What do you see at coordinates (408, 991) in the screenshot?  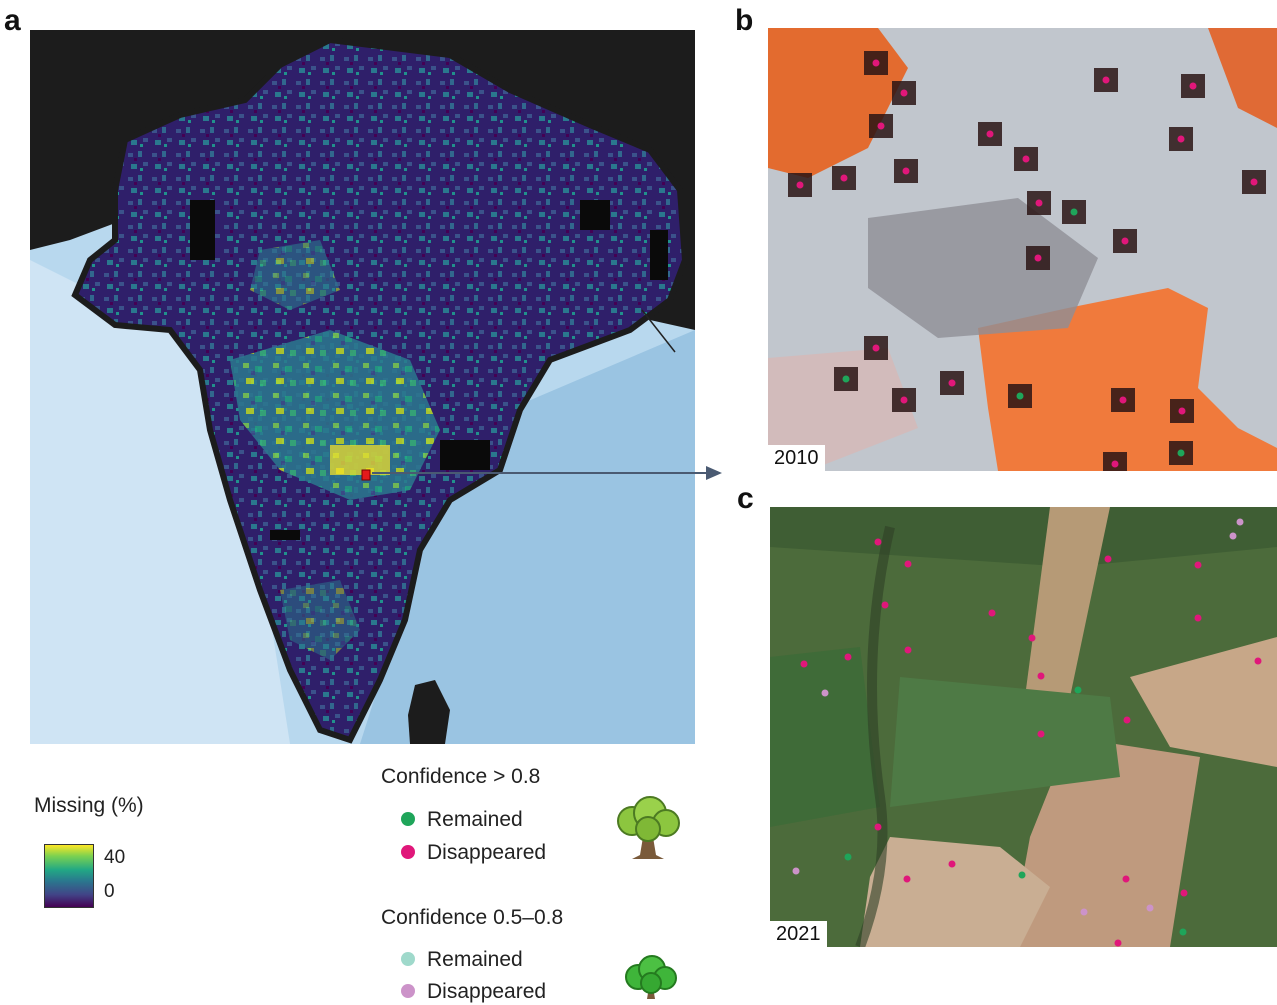 I see `legend-dot-disappeared-mid` at bounding box center [408, 991].